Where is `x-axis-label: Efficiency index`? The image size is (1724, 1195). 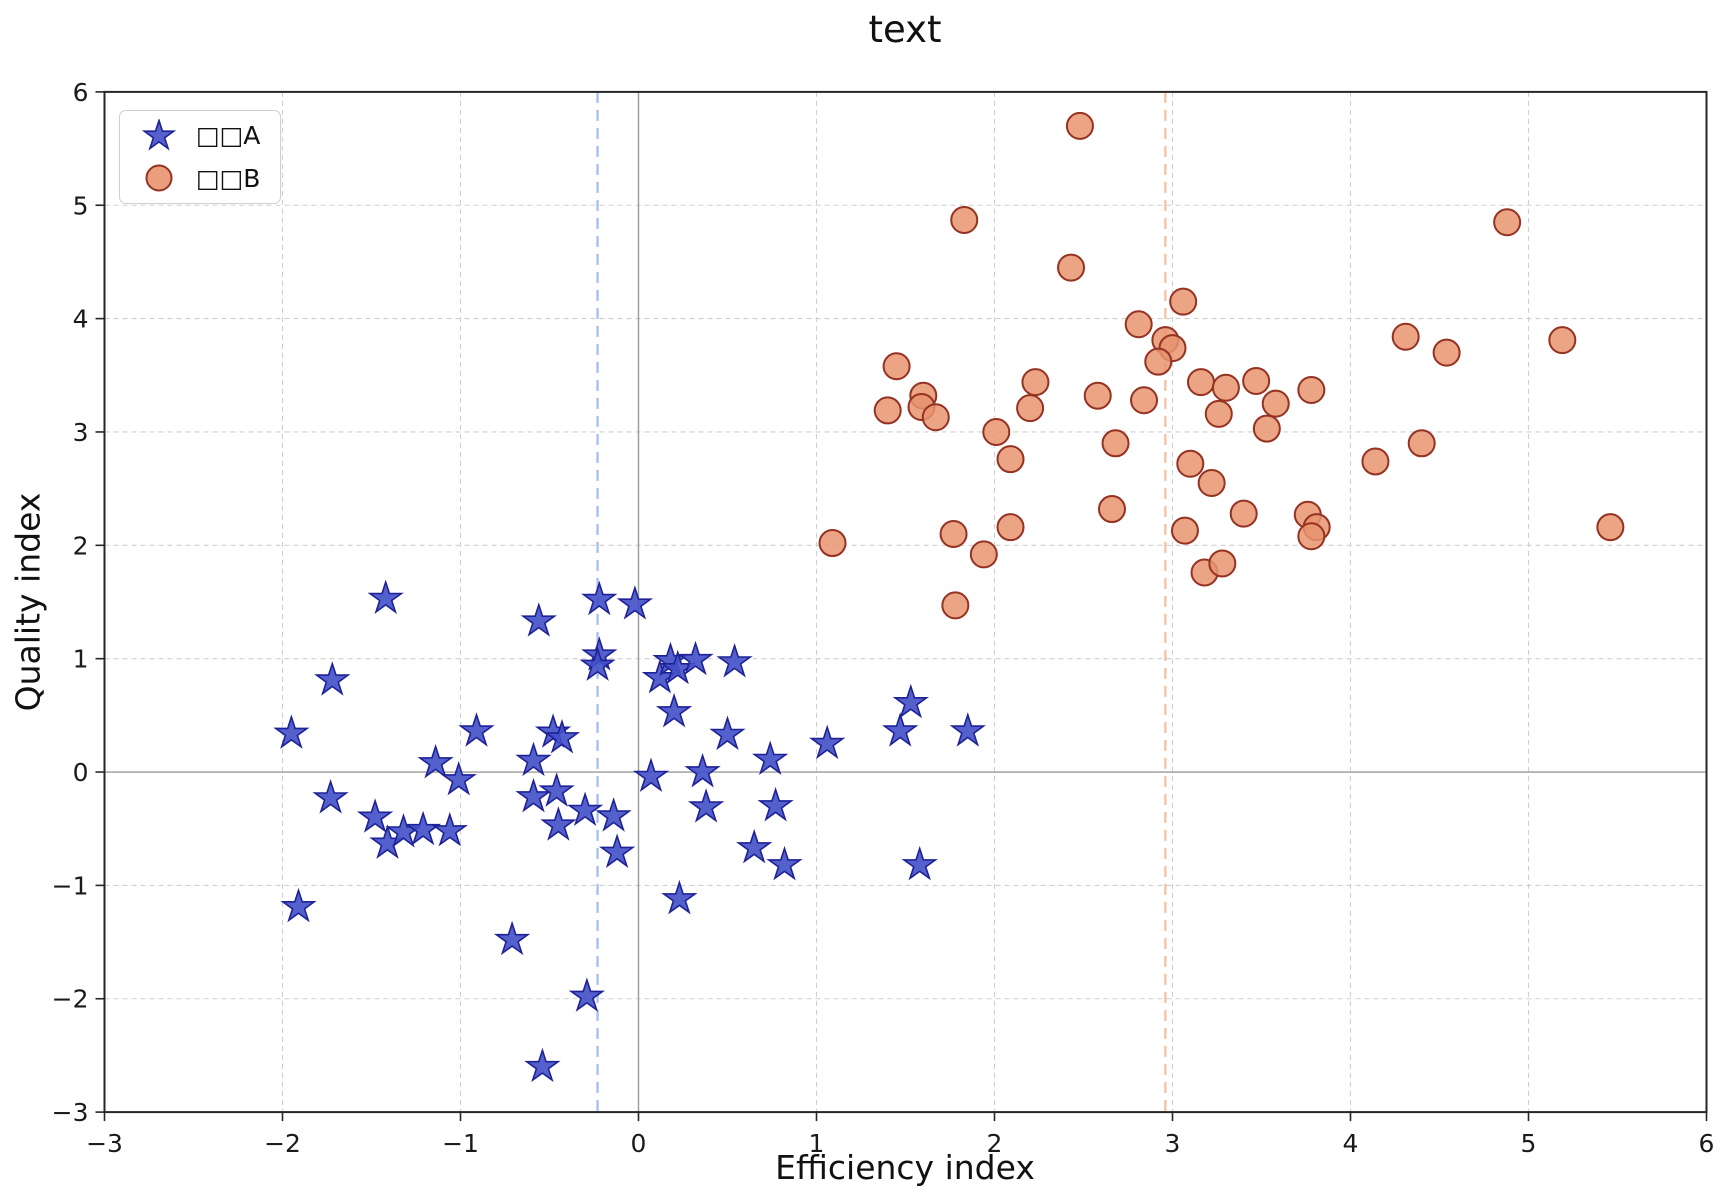 x-axis-label: Efficiency index is located at coordinates (905, 1167).